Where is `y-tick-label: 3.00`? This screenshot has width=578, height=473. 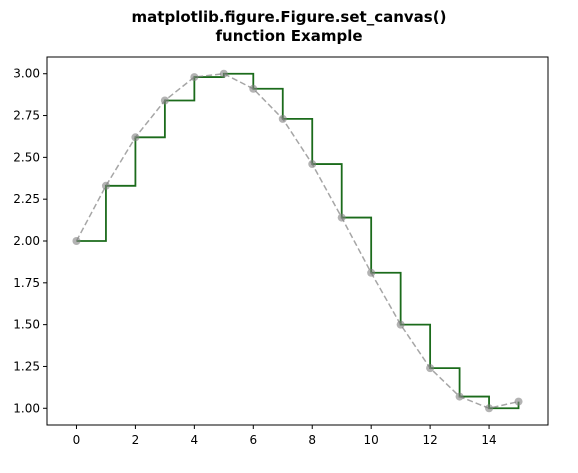 y-tick-label: 3.00 is located at coordinates (26, 74).